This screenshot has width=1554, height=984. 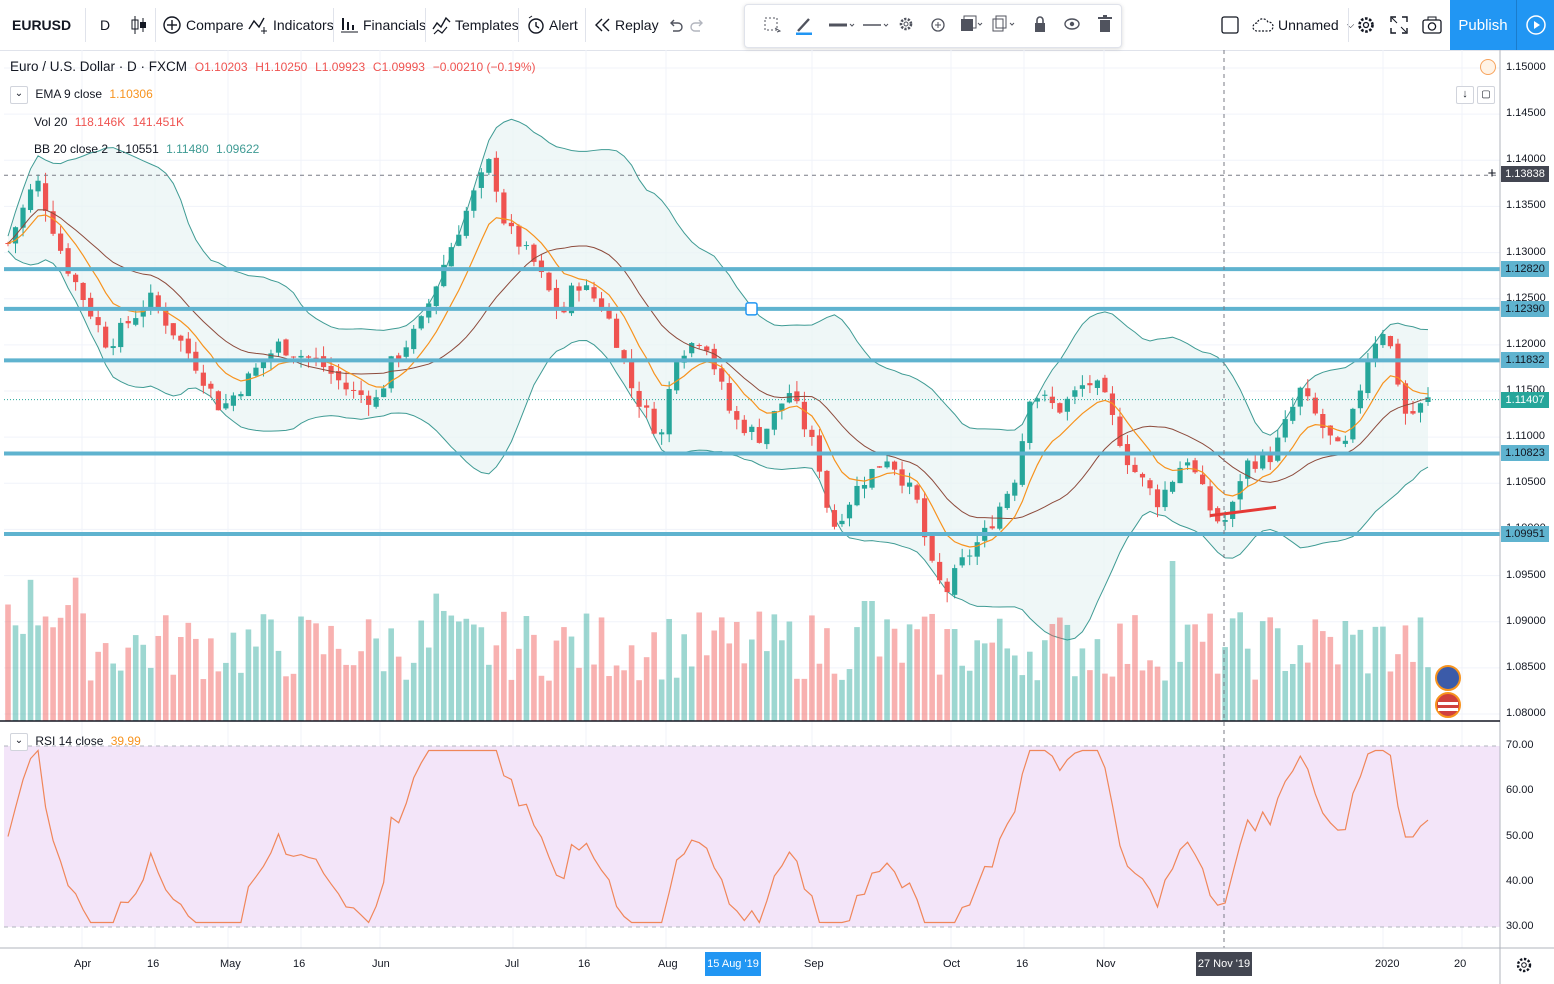 I want to click on replay-icon, so click(x=602, y=25).